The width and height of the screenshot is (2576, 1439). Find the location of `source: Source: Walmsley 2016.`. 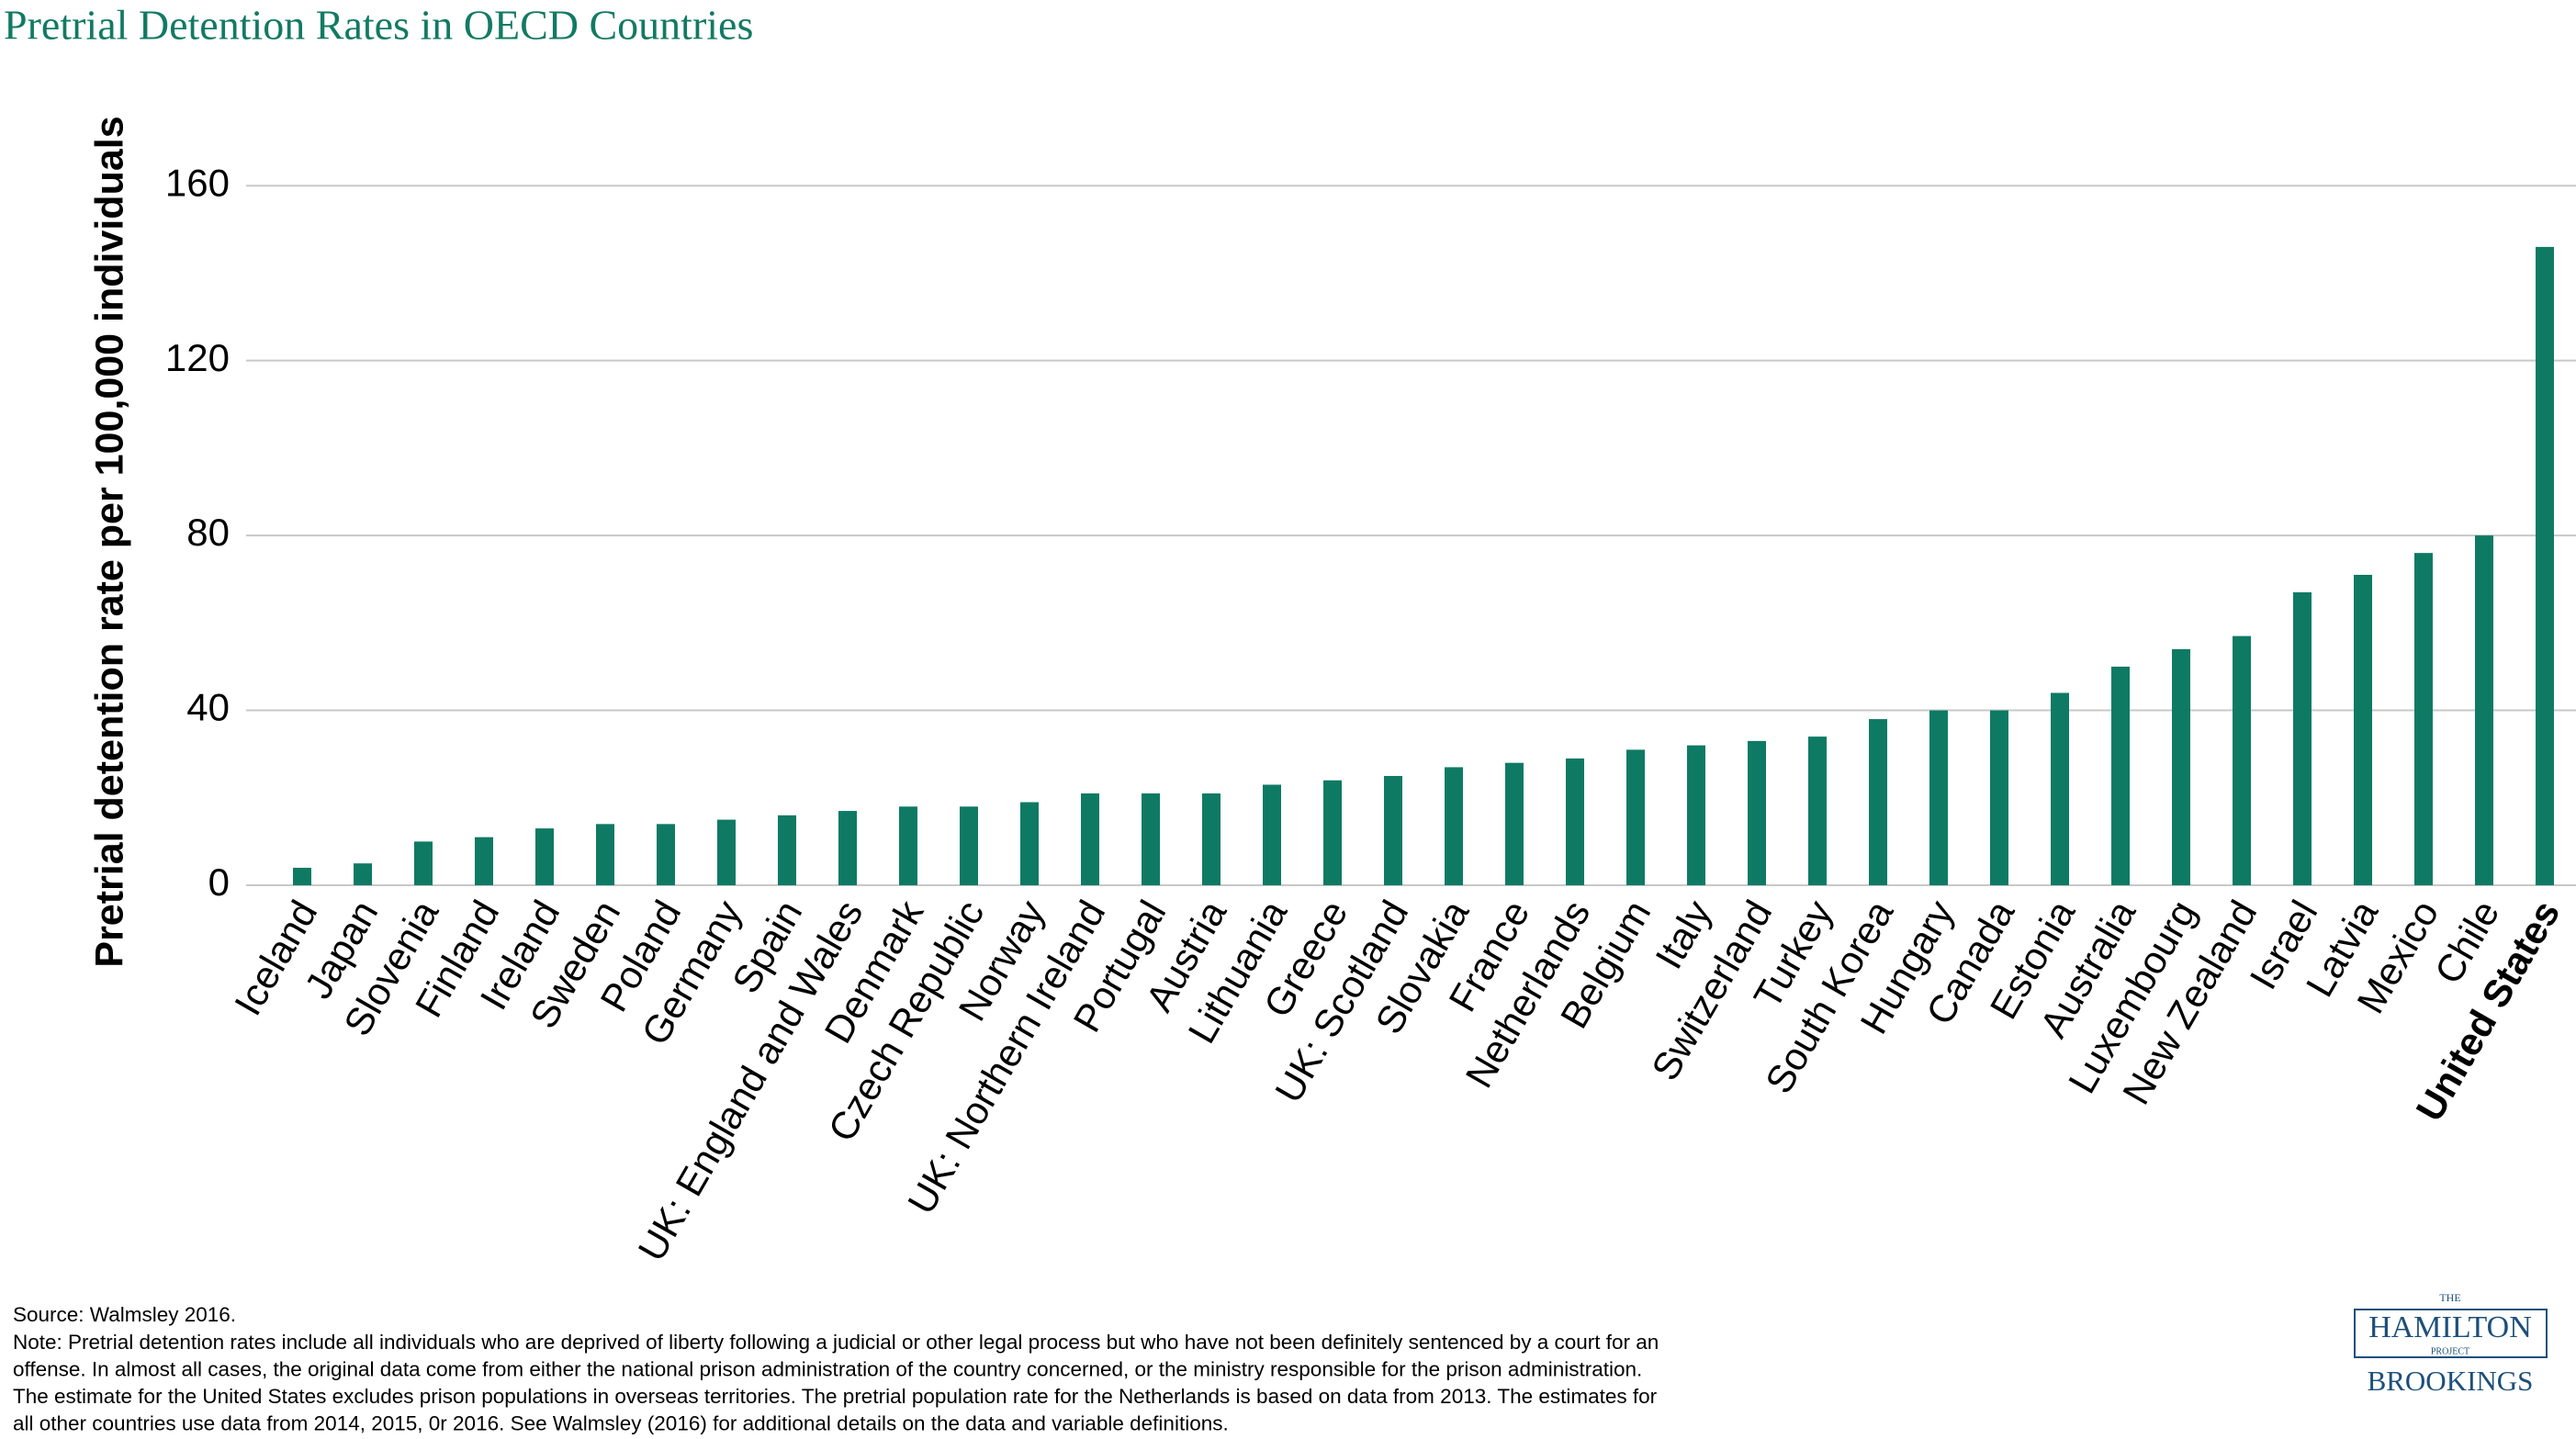

source: Source: Walmsley 2016. is located at coordinates (125, 1314).